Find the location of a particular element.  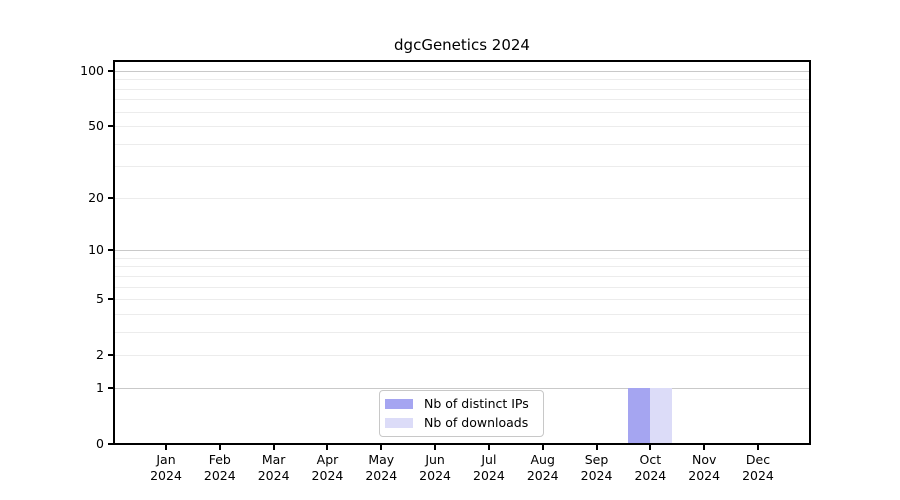

x-tick-label: Oct 2024 is located at coordinates (650, 467).